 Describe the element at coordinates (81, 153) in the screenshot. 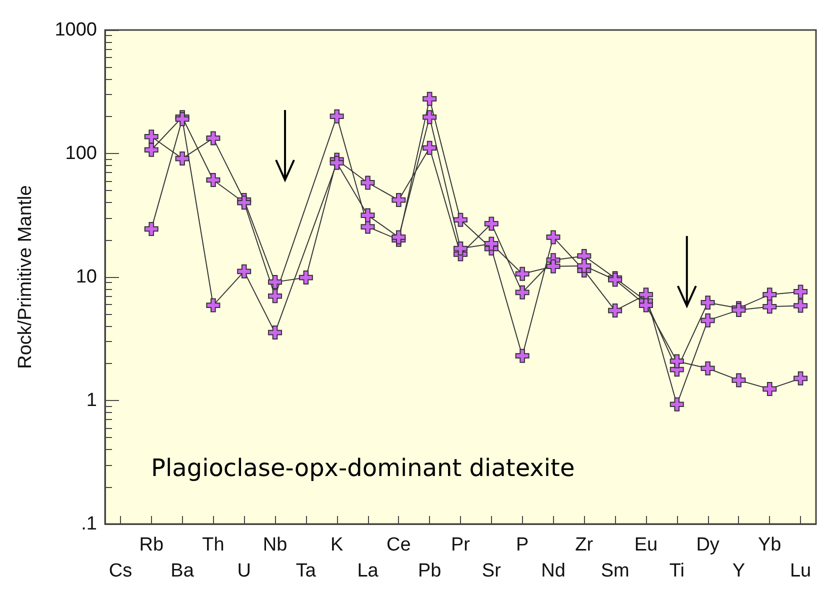

I see `y-tick-label: 100` at that location.